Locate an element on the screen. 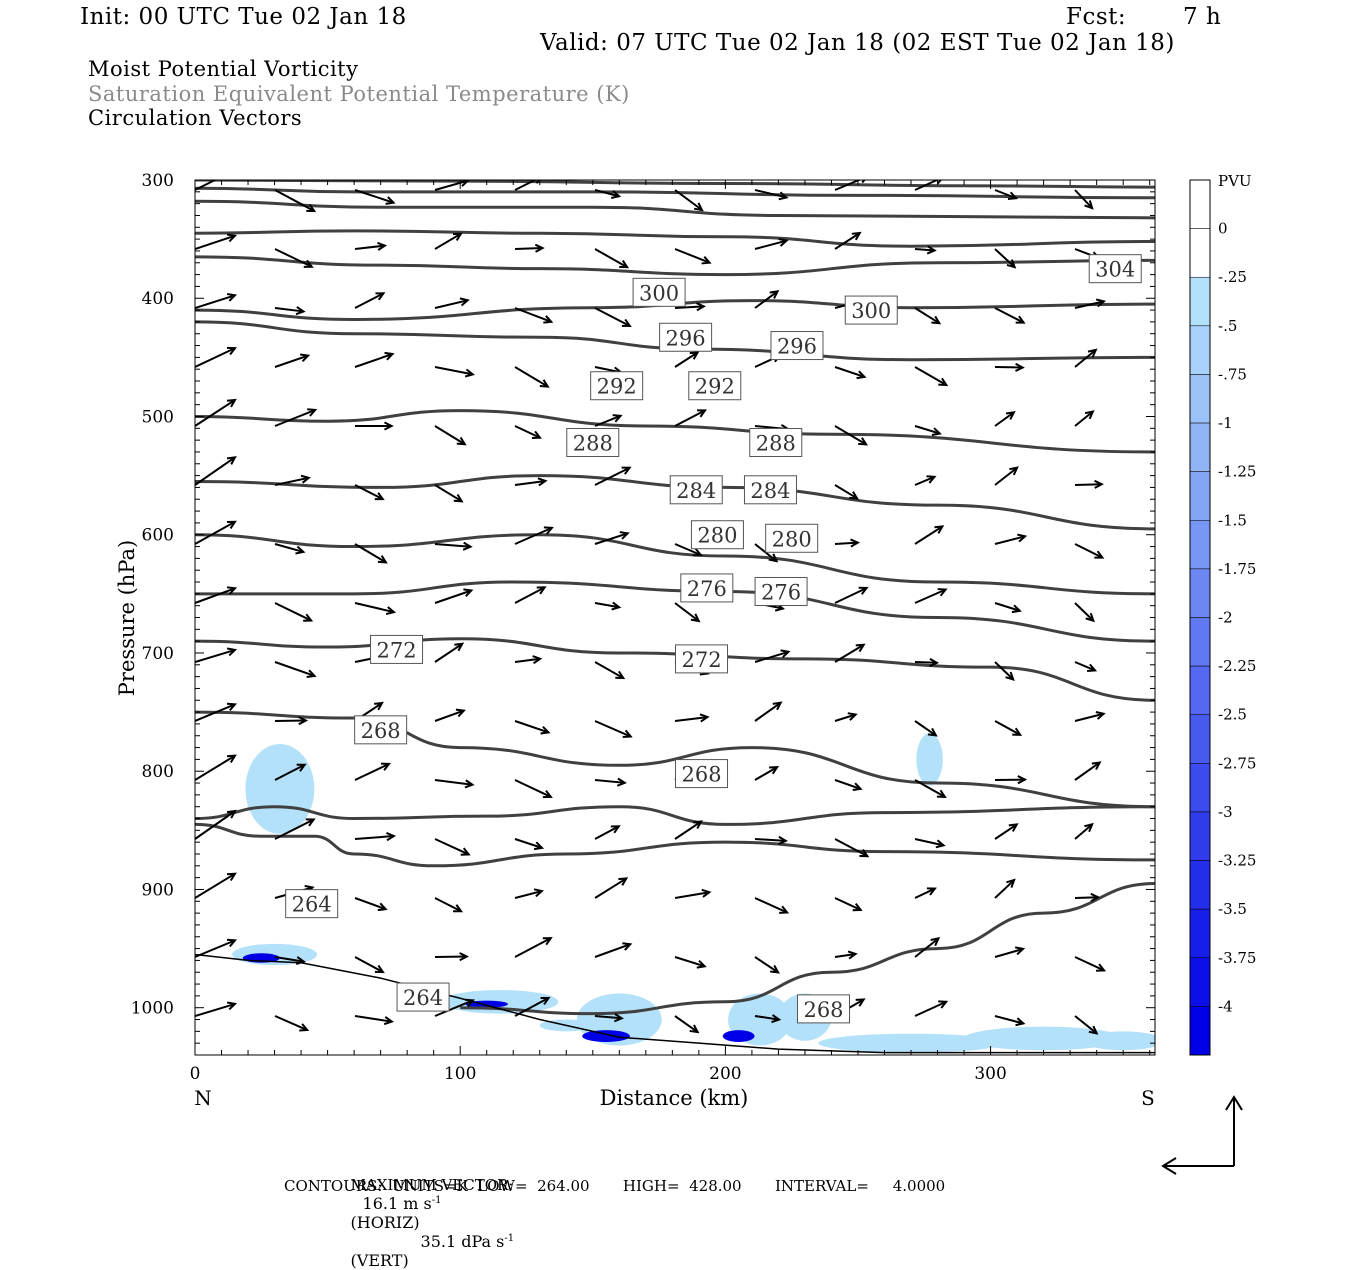 This screenshot has height=1270, width=1350. vector-arrowhead is located at coordinates (863, 179).